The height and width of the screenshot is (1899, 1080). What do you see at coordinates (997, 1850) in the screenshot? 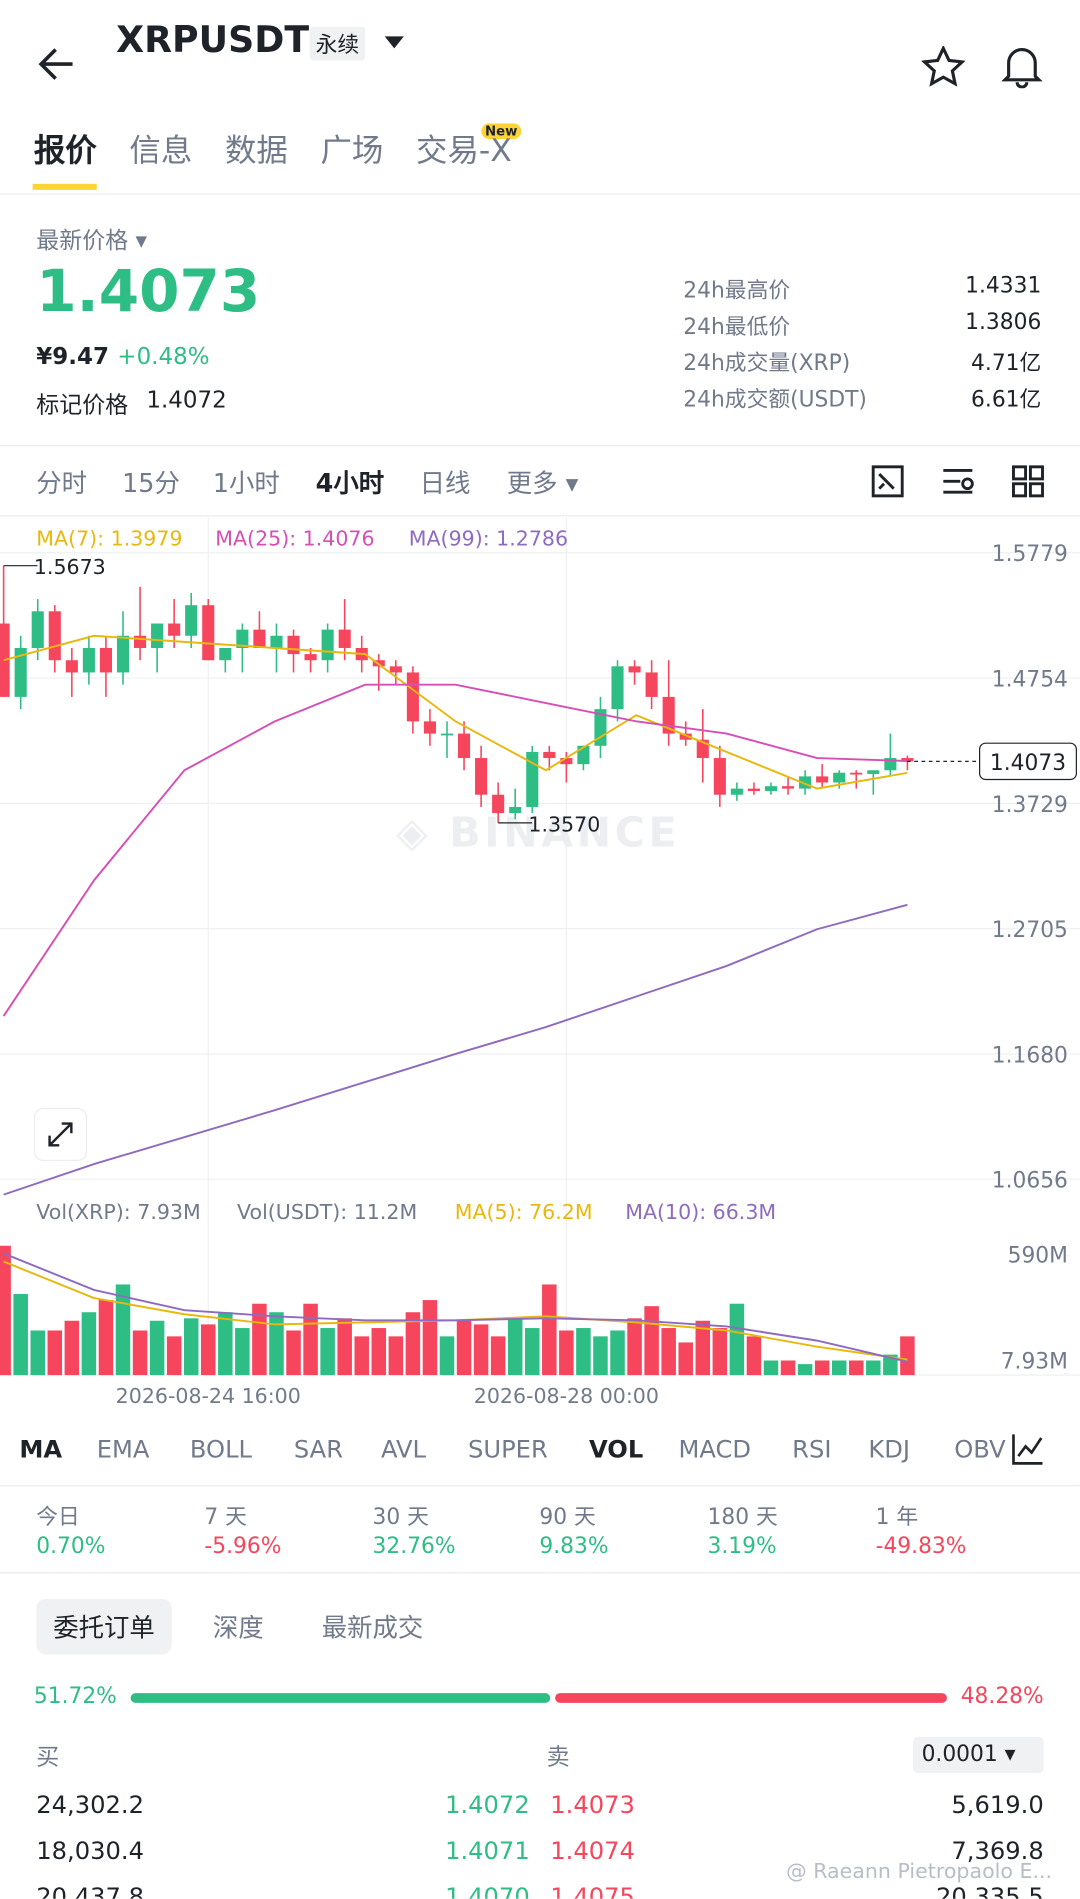
I see `ask-quantity: 7,369.8` at bounding box center [997, 1850].